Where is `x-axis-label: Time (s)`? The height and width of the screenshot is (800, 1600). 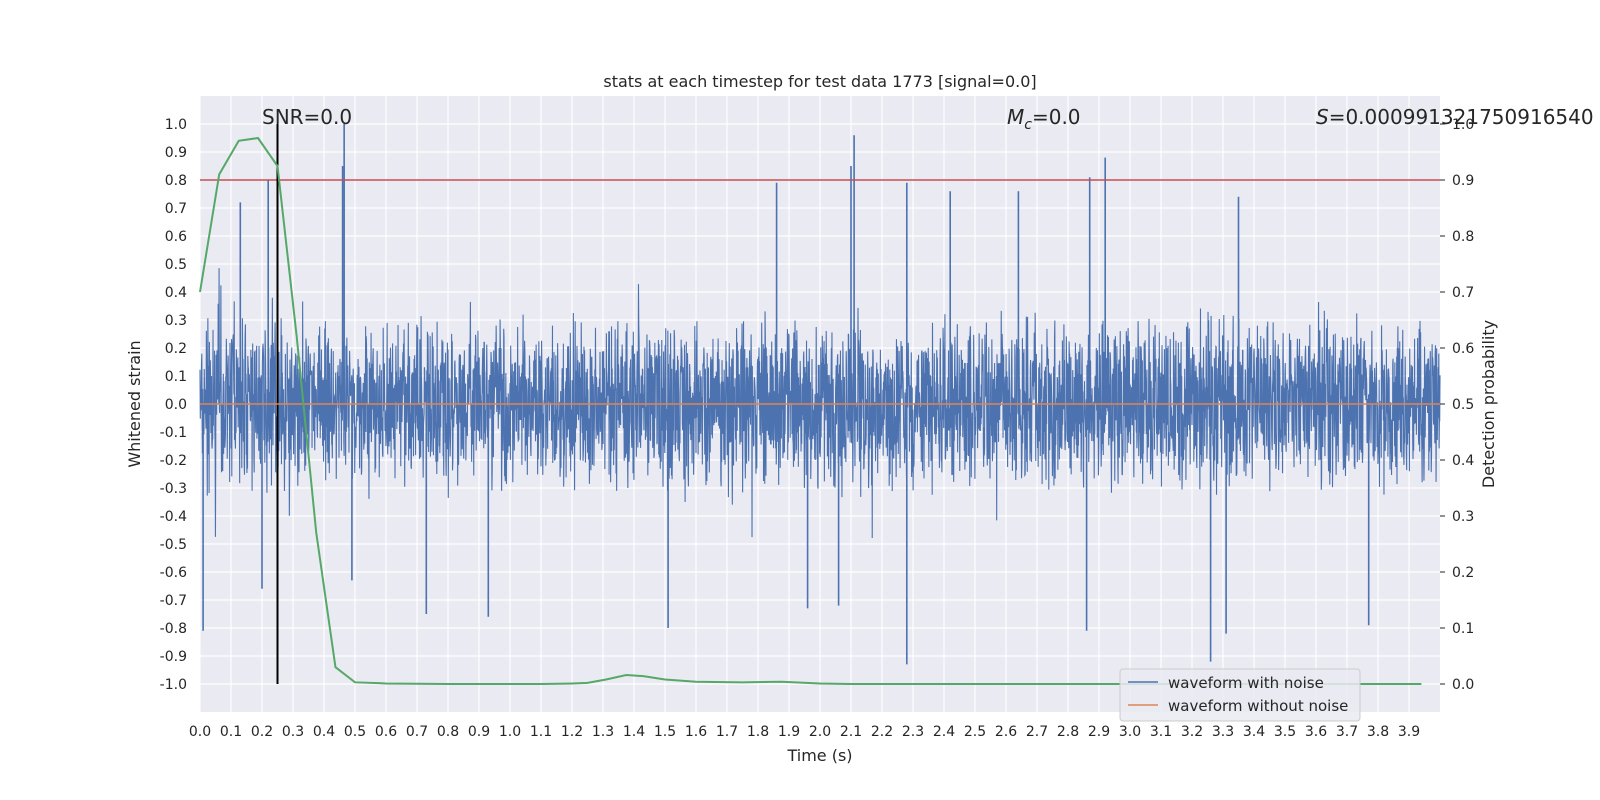
x-axis-label: Time (s) is located at coordinates (819, 755).